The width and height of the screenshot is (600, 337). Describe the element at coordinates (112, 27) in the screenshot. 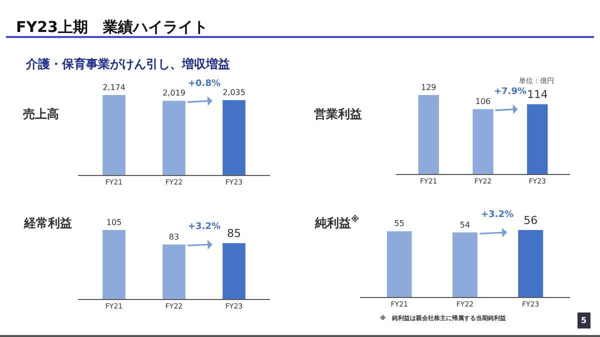

I see `text: FY23上期 業績ハイライト` at that location.